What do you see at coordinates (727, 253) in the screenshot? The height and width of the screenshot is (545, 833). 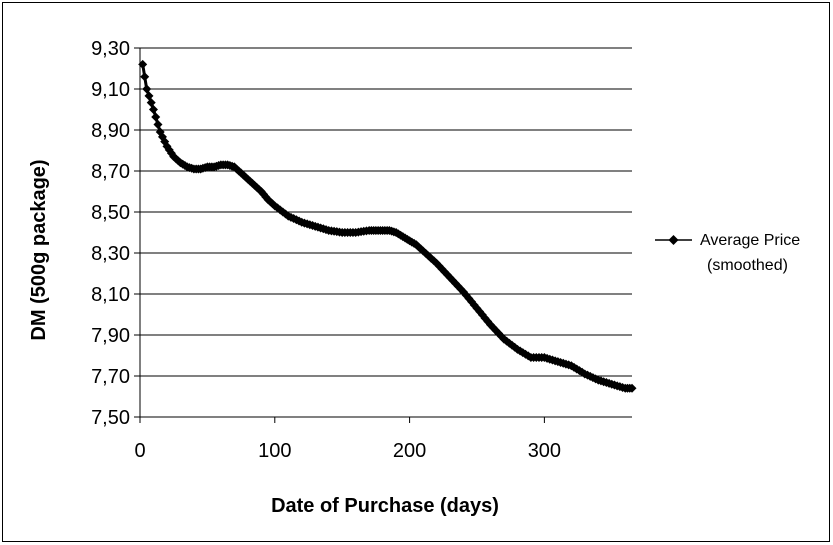 I see `legend: Average Price (smoothed)` at bounding box center [727, 253].